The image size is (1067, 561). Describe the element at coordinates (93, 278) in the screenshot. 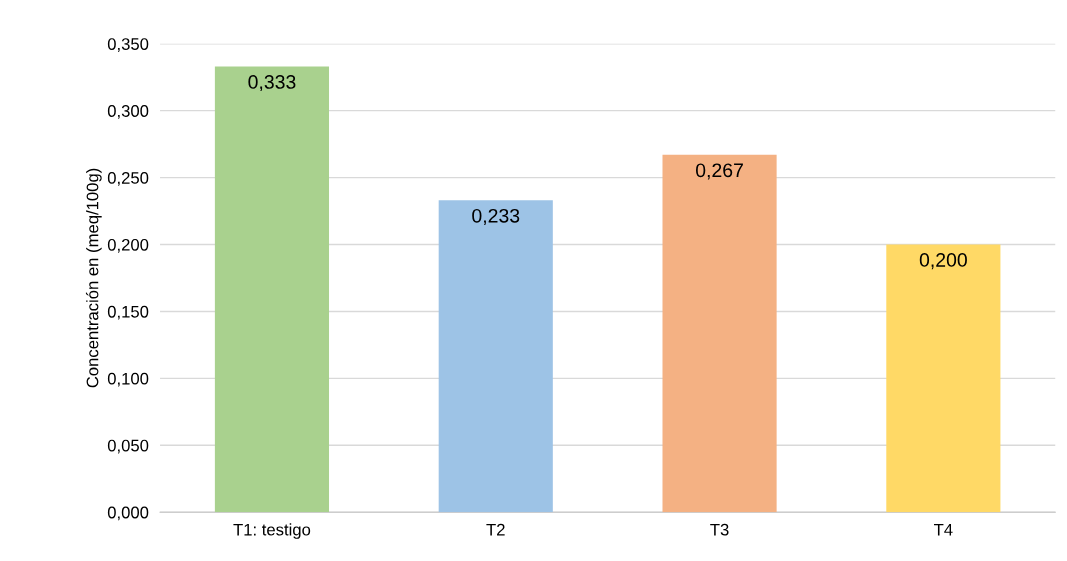

I see `y-axis-title: Concentración en (meq/100g)` at that location.